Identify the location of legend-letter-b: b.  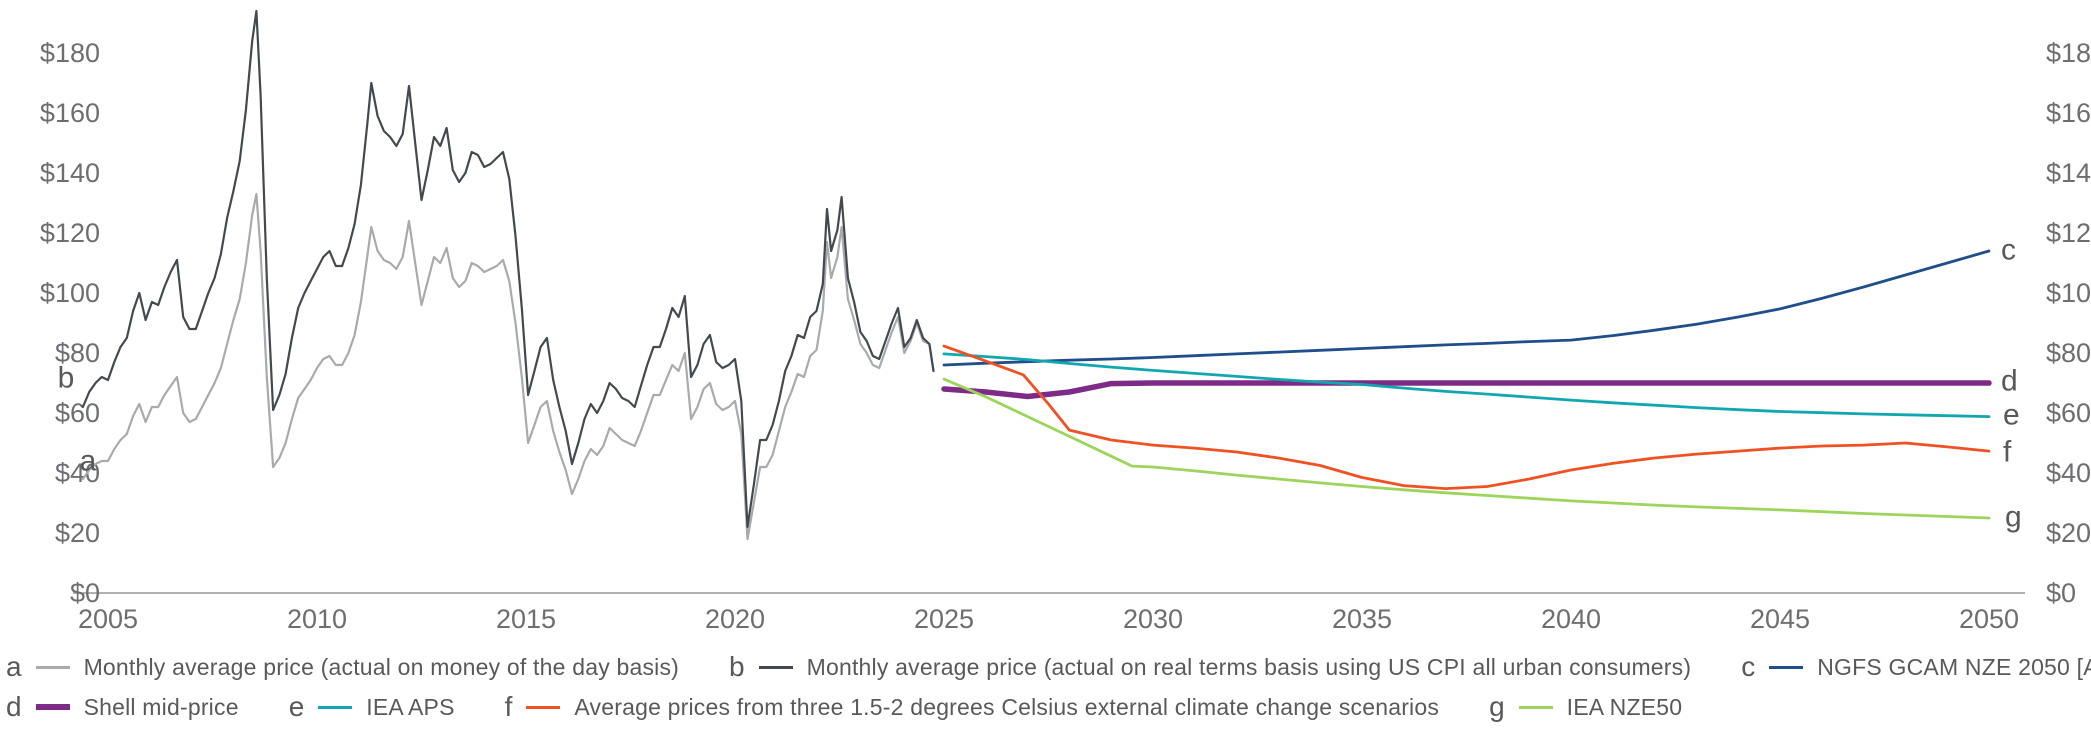
(737, 666).